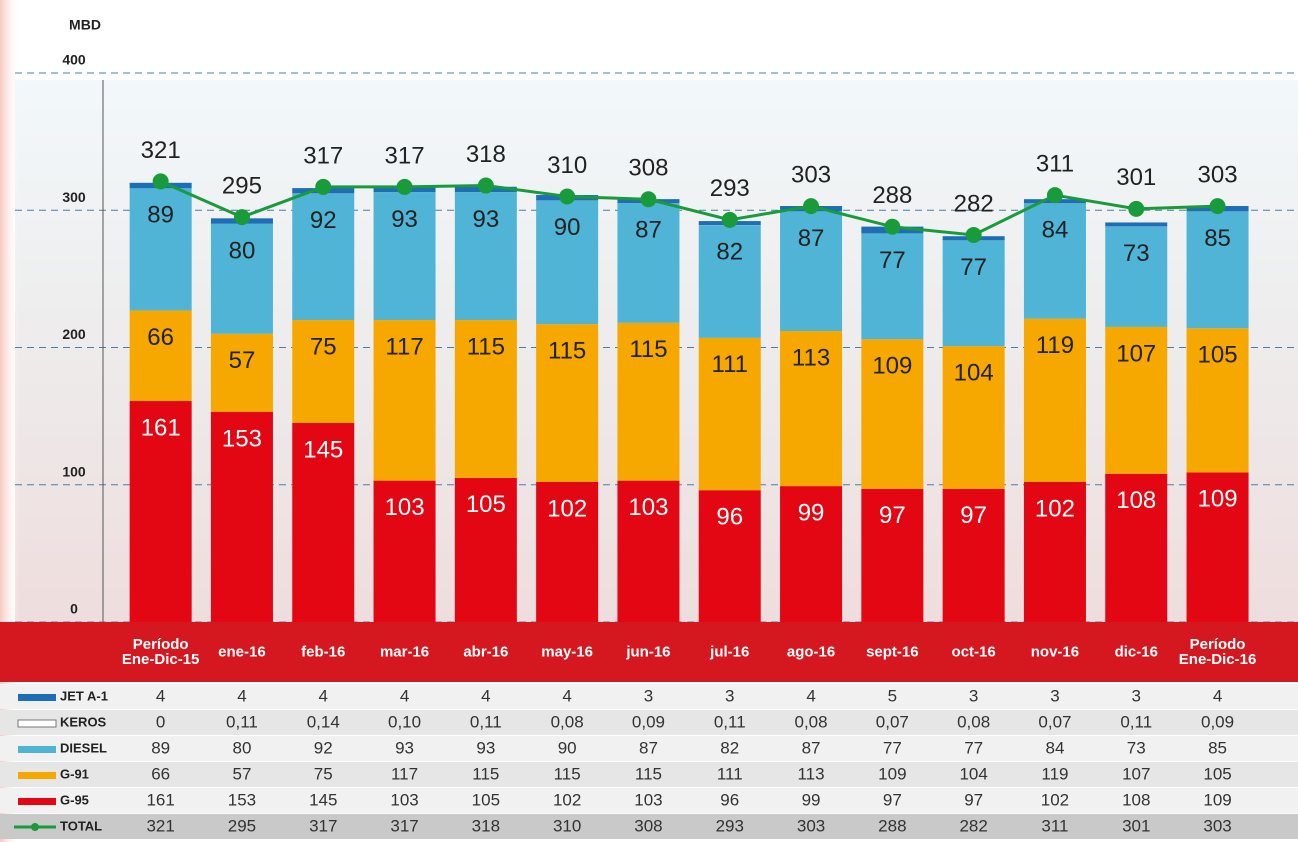 The image size is (1298, 842). Describe the element at coordinates (892, 747) in the screenshot. I see `table-cell: 77` at that location.